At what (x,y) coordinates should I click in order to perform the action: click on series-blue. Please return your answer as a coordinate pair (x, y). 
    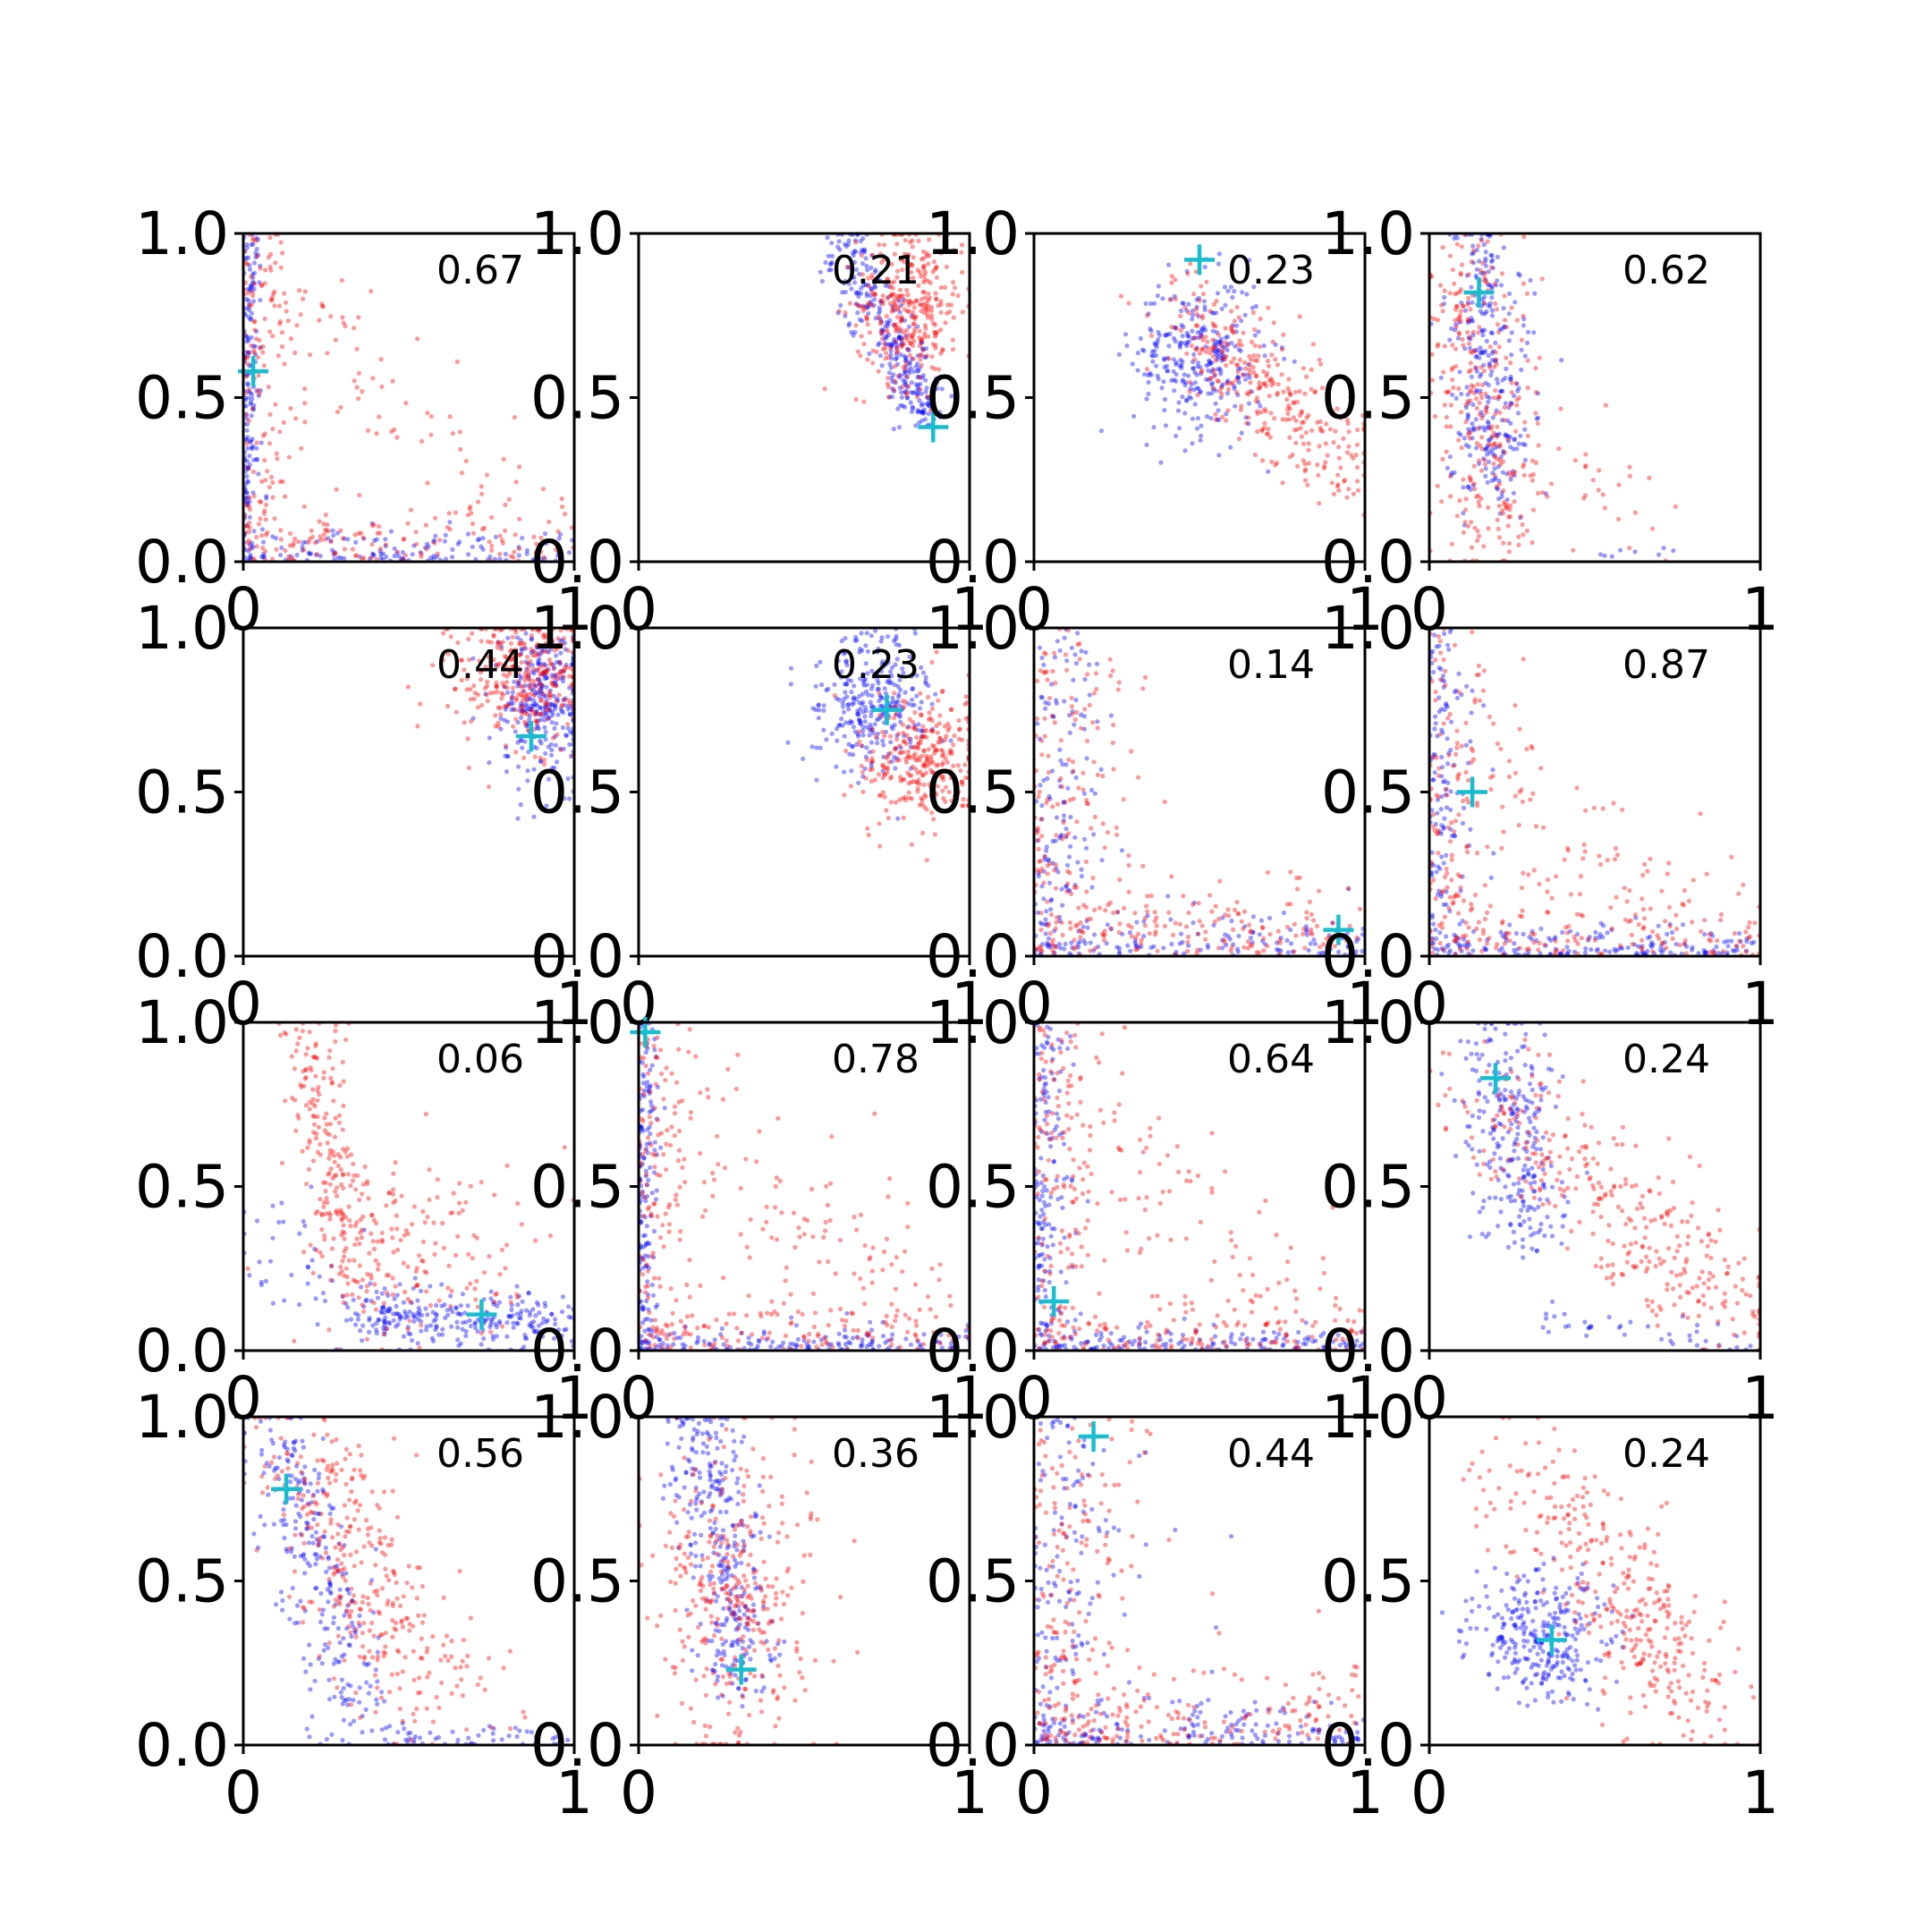
    Looking at the image, I should click on (522, 724).